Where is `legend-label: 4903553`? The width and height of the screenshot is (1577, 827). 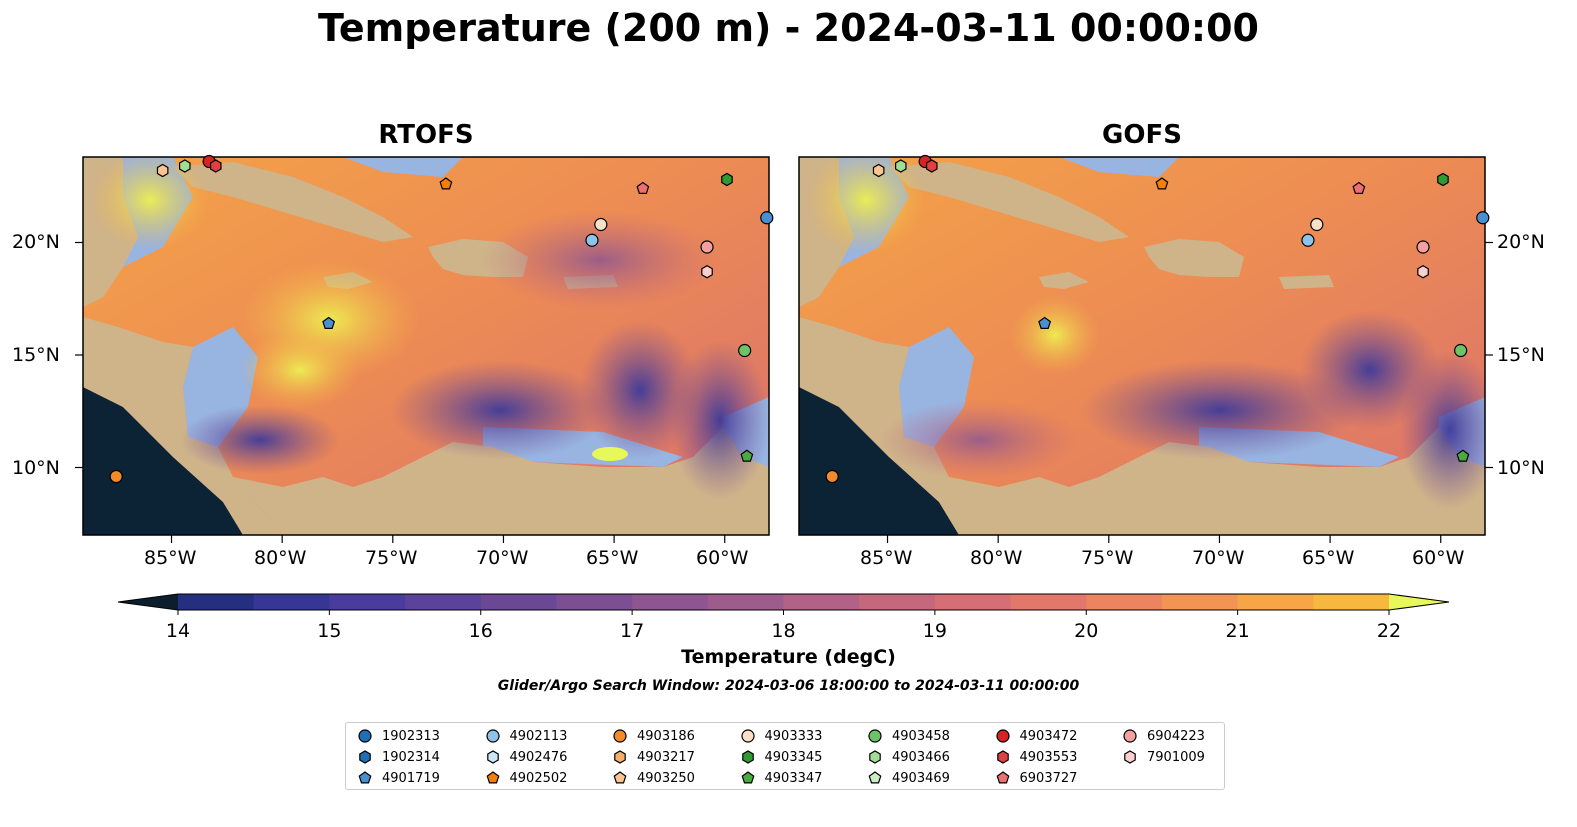 legend-label: 4903553 is located at coordinates (1048, 757).